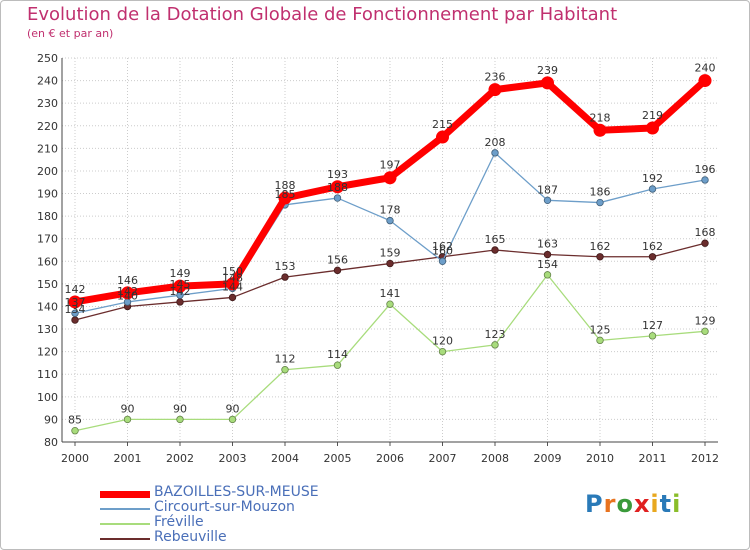 This screenshot has width=750, height=550. Describe the element at coordinates (47, 148) in the screenshot. I see `y-tick-label: 210` at that location.